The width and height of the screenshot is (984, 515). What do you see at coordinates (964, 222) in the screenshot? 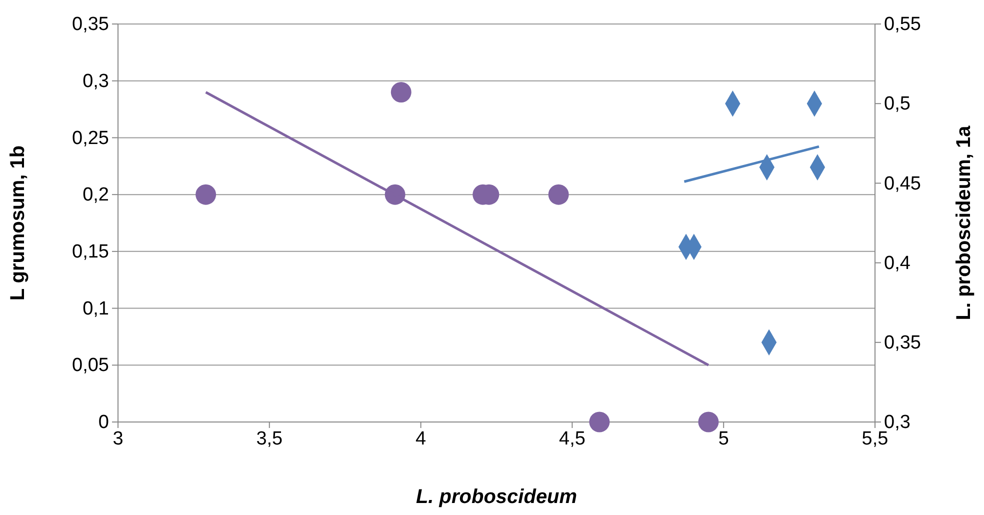
I see `y2-axis-title: L. proboscideum, 1a` at bounding box center [964, 222].